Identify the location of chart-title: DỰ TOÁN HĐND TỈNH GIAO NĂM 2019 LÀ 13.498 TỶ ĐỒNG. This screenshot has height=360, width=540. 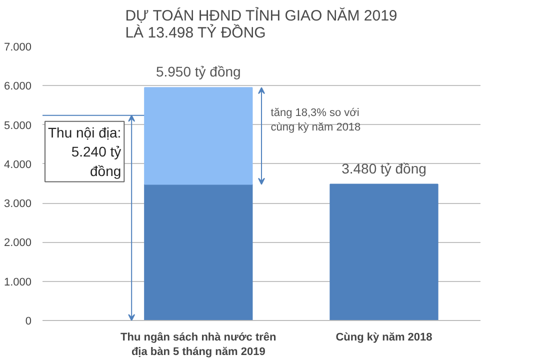
(261, 24).